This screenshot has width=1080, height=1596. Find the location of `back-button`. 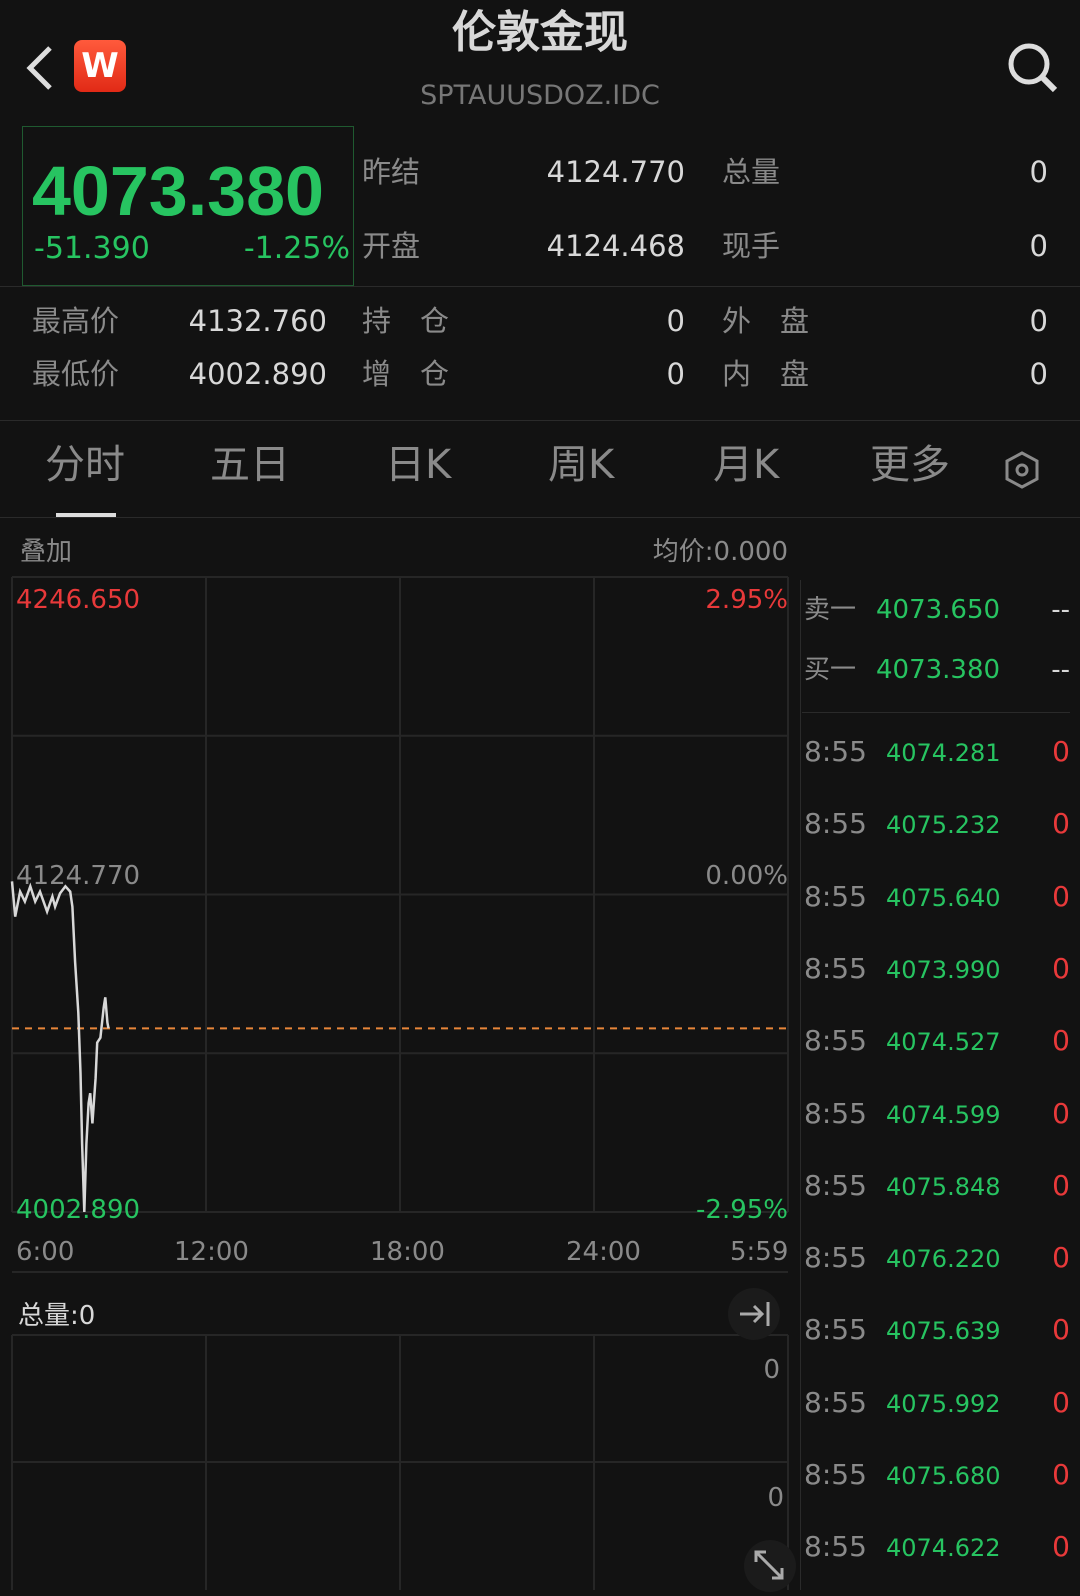

back-button is located at coordinates (42, 68).